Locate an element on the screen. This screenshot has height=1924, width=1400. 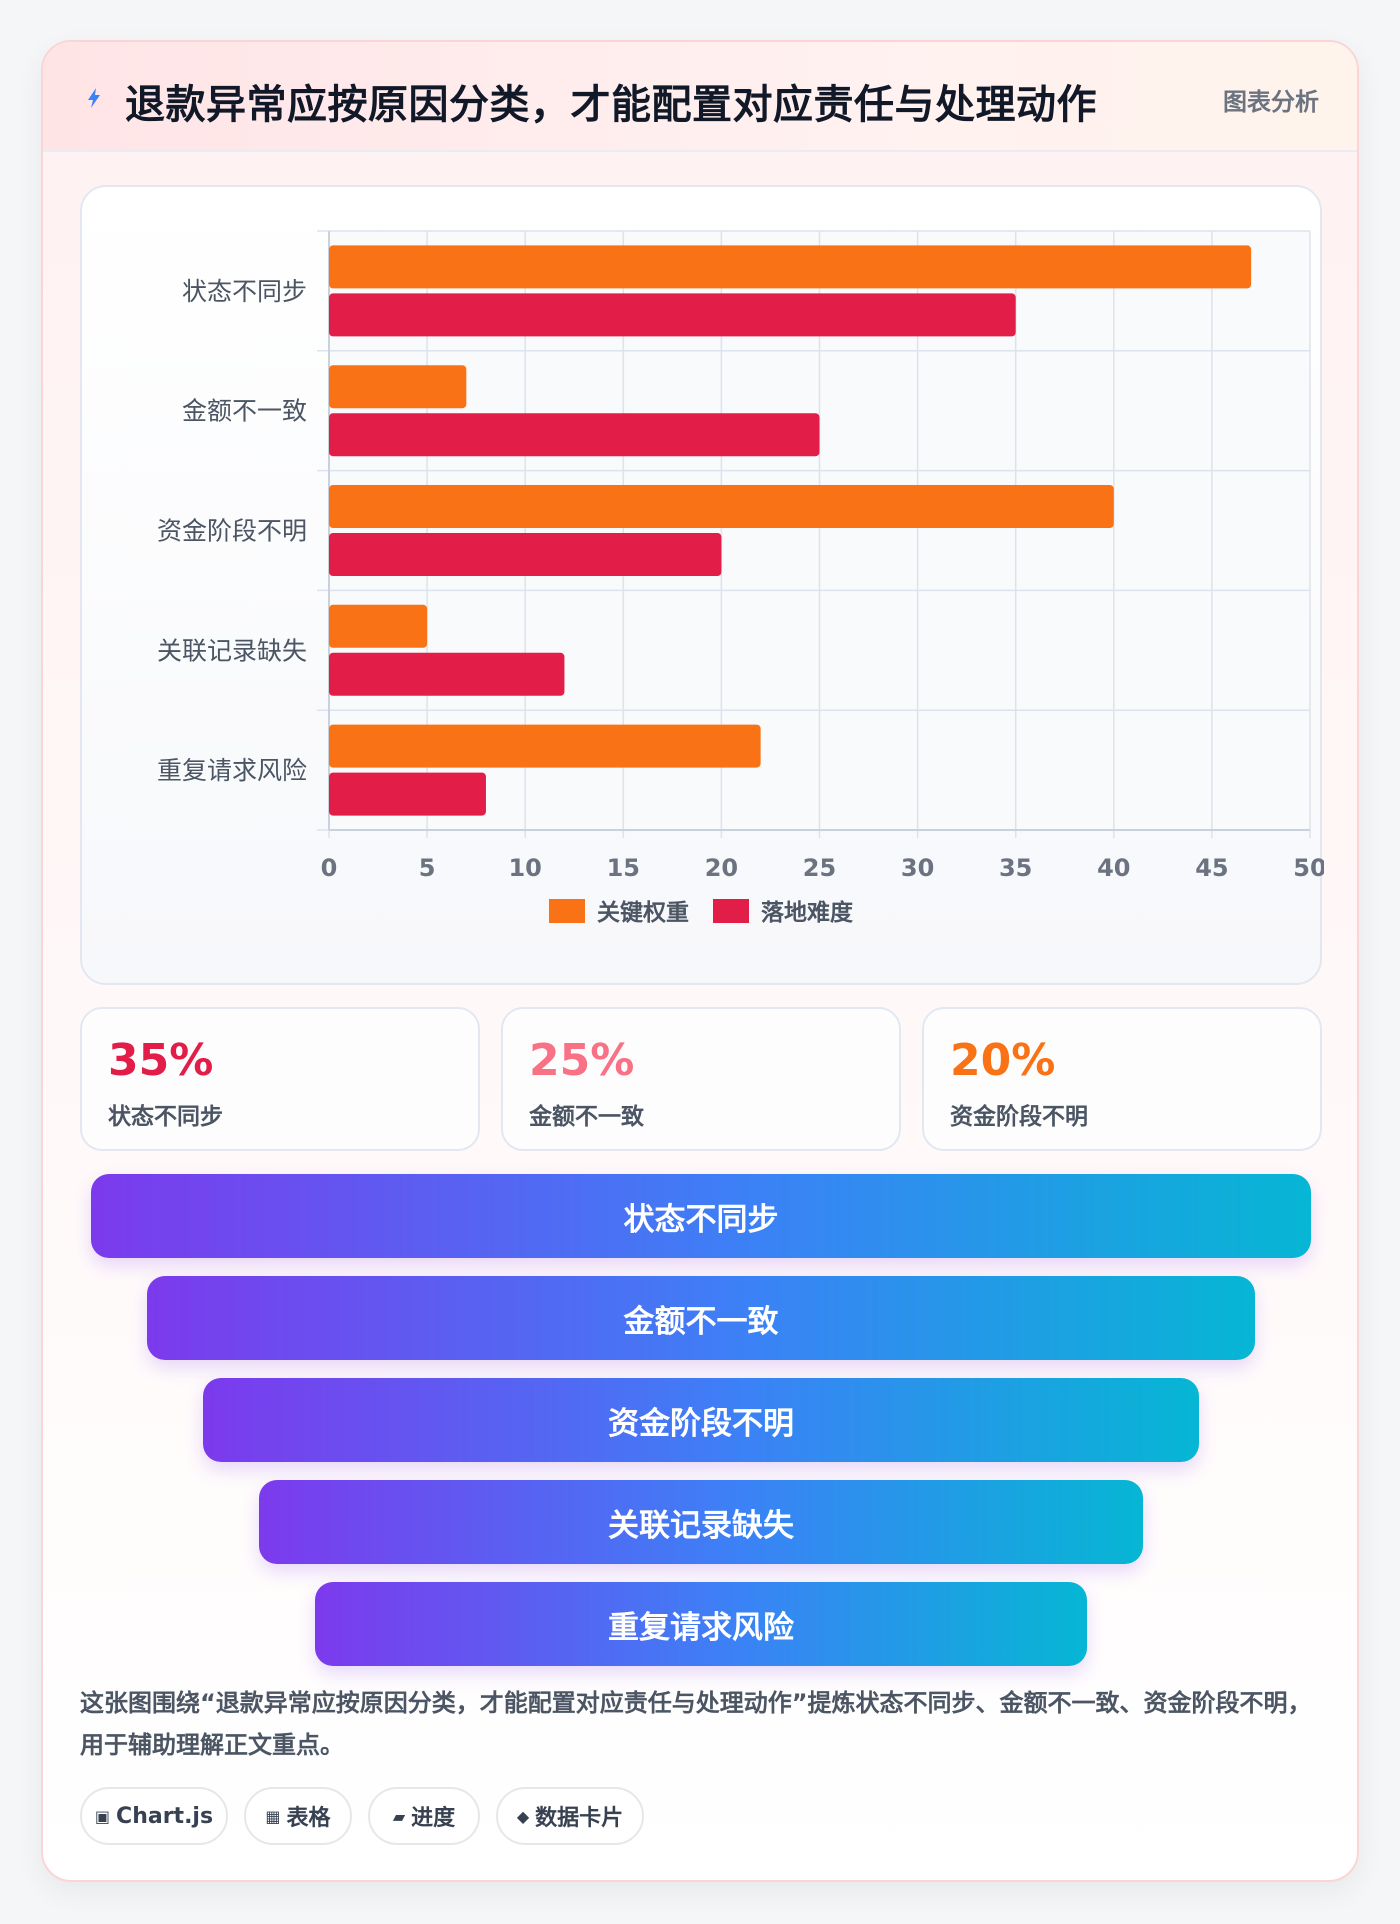
x-tick-label: 30 is located at coordinates (917, 868).